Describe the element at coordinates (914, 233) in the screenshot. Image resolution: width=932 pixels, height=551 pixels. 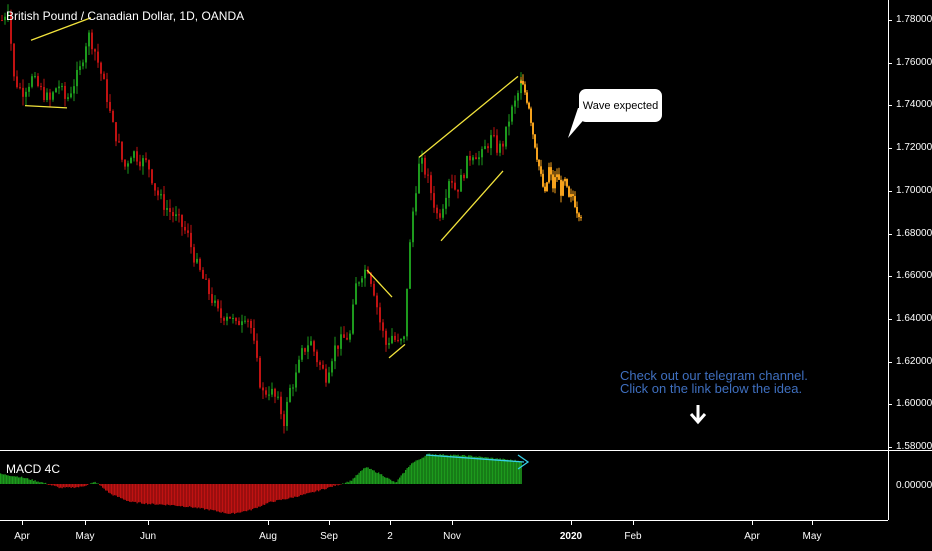
I see `y-tick-label: 1.68000` at that location.